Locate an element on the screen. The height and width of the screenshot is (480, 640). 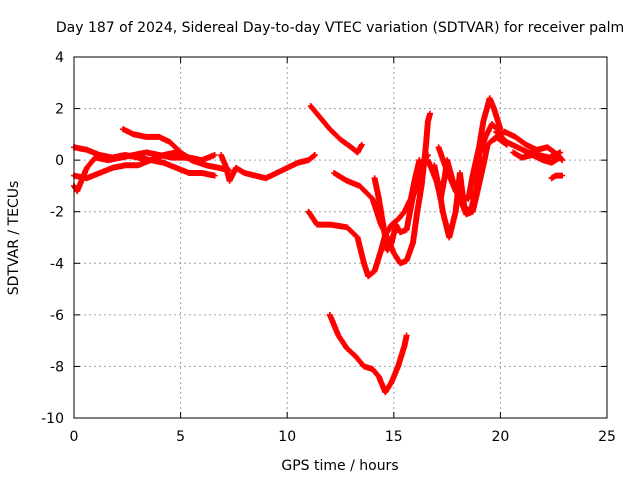
data-series-track-q is located at coordinates (557, 177).